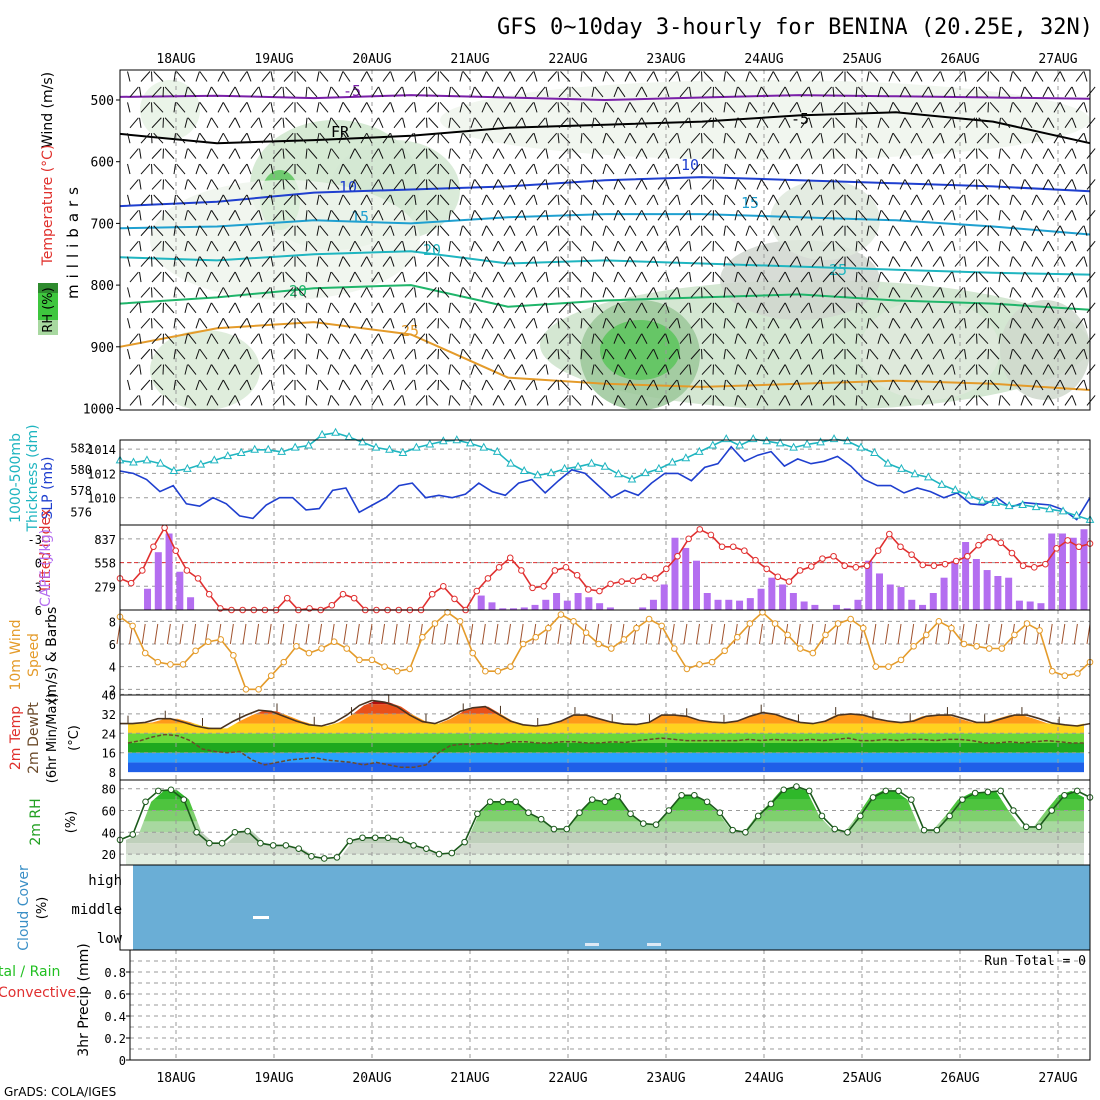 This screenshot has width=1100, height=1100. What do you see at coordinates (16, 478) in the screenshot?
I see `p2-thick1-label: 1000-500mb` at bounding box center [16, 478].